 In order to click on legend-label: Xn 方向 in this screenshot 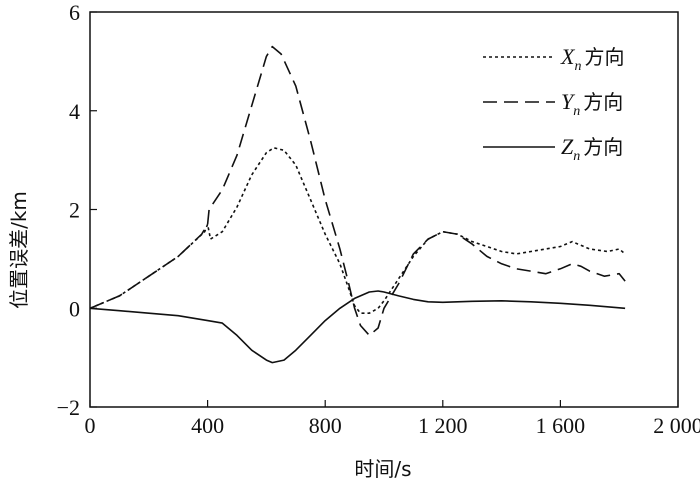, I will do `click(592, 59)`.